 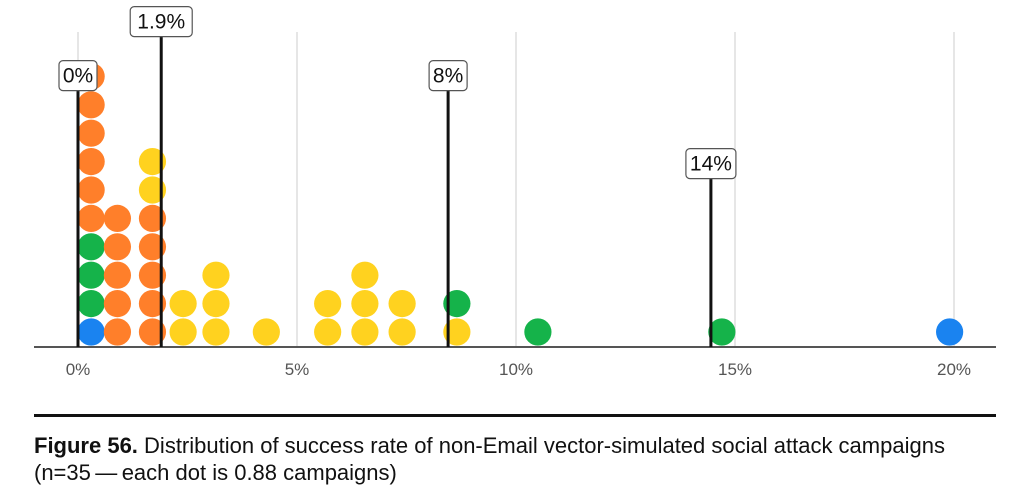 I want to click on x-tick-label: 5%, so click(x=297, y=369).